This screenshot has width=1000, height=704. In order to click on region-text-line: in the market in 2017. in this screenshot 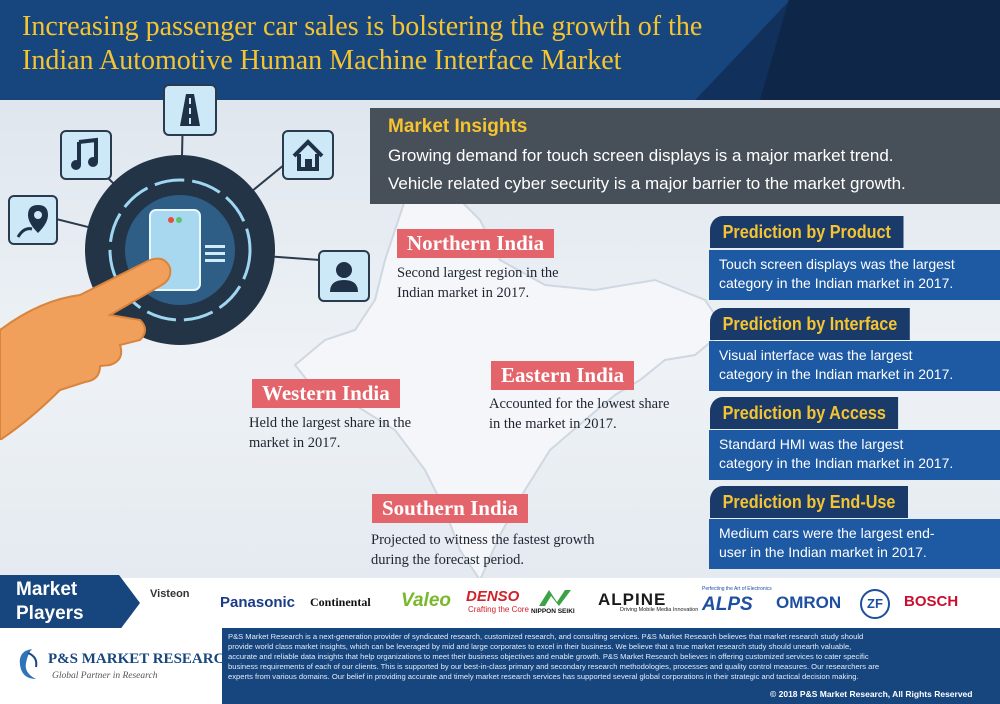, I will do `click(553, 424)`.